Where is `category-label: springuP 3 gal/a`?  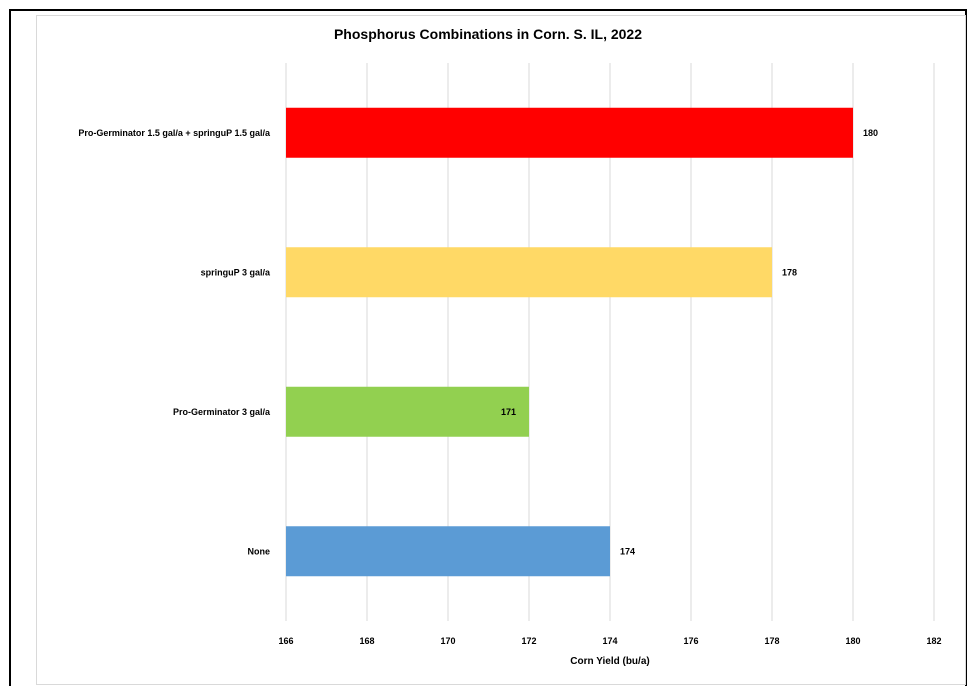 category-label: springuP 3 gal/a is located at coordinates (236, 272).